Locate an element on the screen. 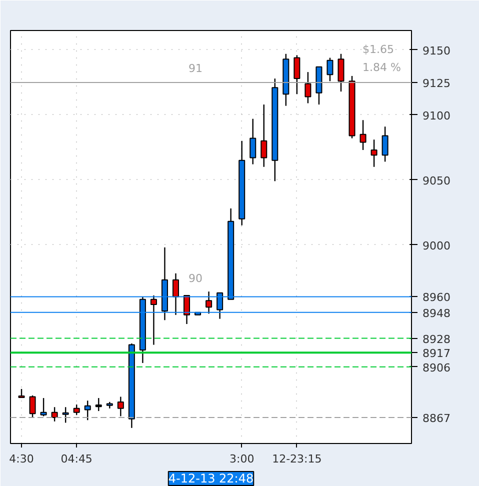 The height and width of the screenshot is (486, 479). x-tick-label: 4:30 is located at coordinates (21, 459).